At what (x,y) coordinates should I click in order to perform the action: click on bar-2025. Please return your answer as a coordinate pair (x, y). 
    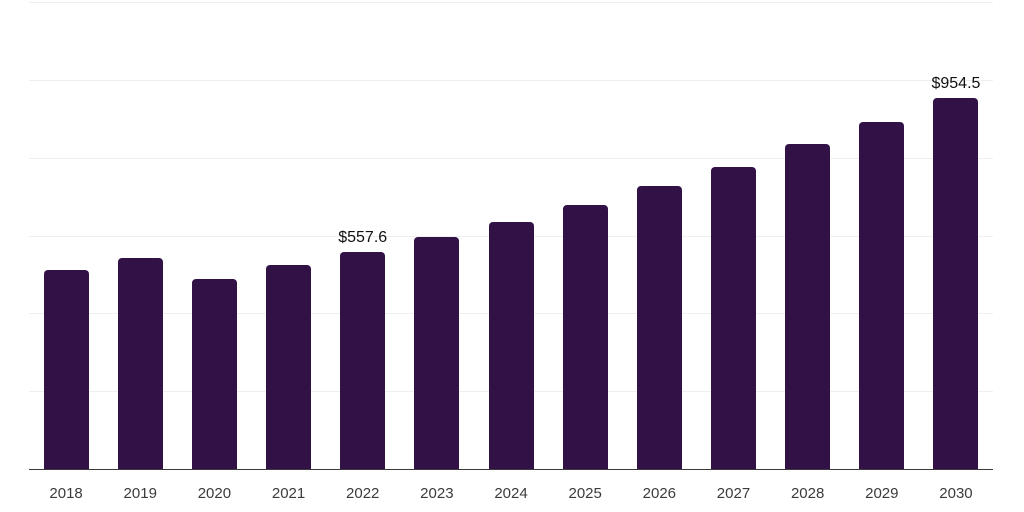
    Looking at the image, I should click on (585, 336).